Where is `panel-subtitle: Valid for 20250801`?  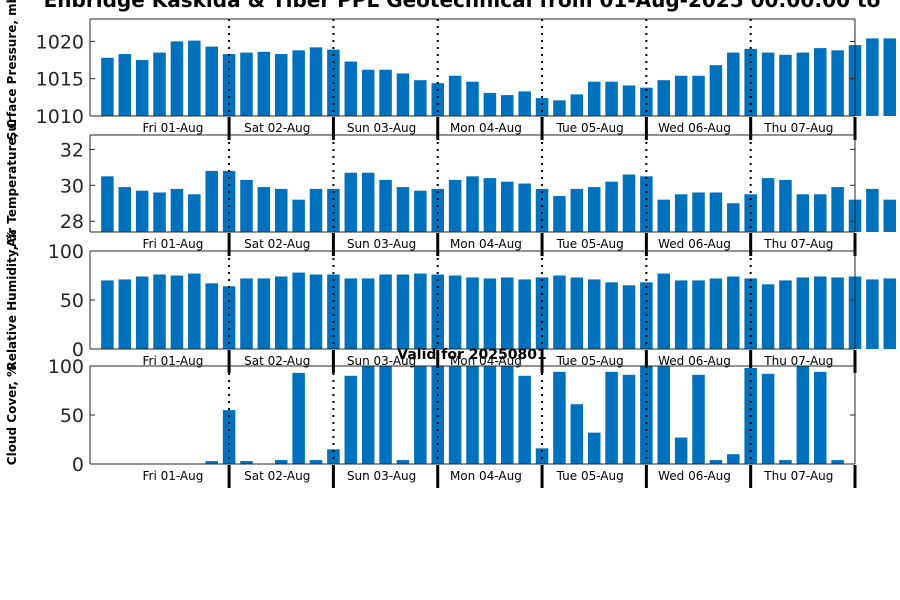
panel-subtitle: Valid for 20250801 is located at coordinates (471, 355).